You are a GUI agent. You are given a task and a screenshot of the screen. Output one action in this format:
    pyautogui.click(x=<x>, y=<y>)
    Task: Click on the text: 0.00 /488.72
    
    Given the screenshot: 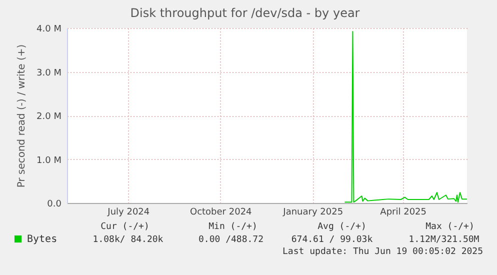 What is the action you would take?
    pyautogui.click(x=231, y=240)
    